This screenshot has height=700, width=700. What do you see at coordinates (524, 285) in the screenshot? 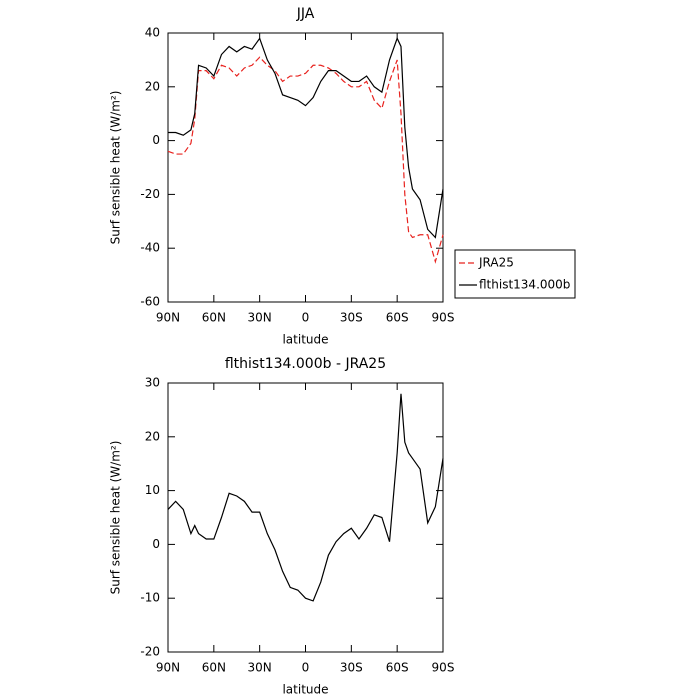
I see `legend-label: flthist134.000b` at bounding box center [524, 285].